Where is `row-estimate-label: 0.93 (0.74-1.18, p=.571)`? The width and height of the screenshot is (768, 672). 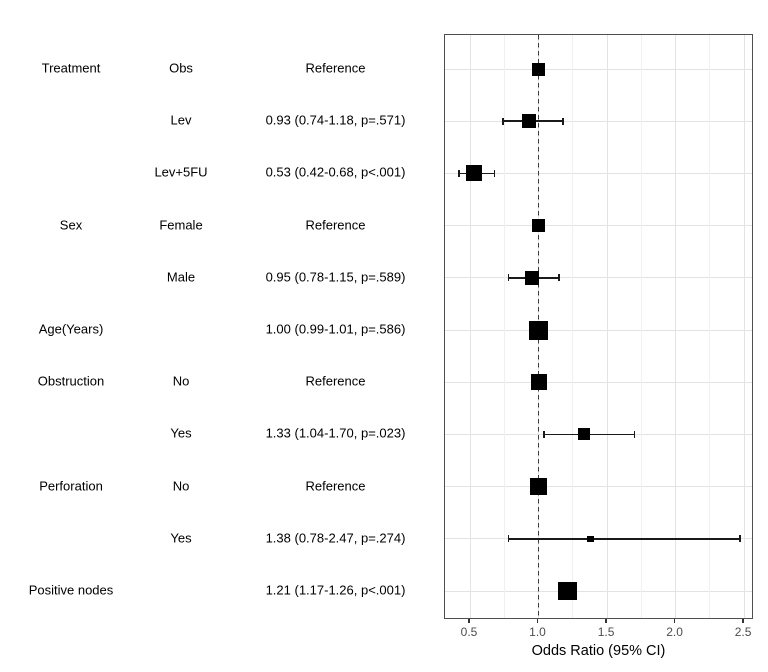 row-estimate-label: 0.93 (0.74-1.18, p=.571) is located at coordinates (335, 120).